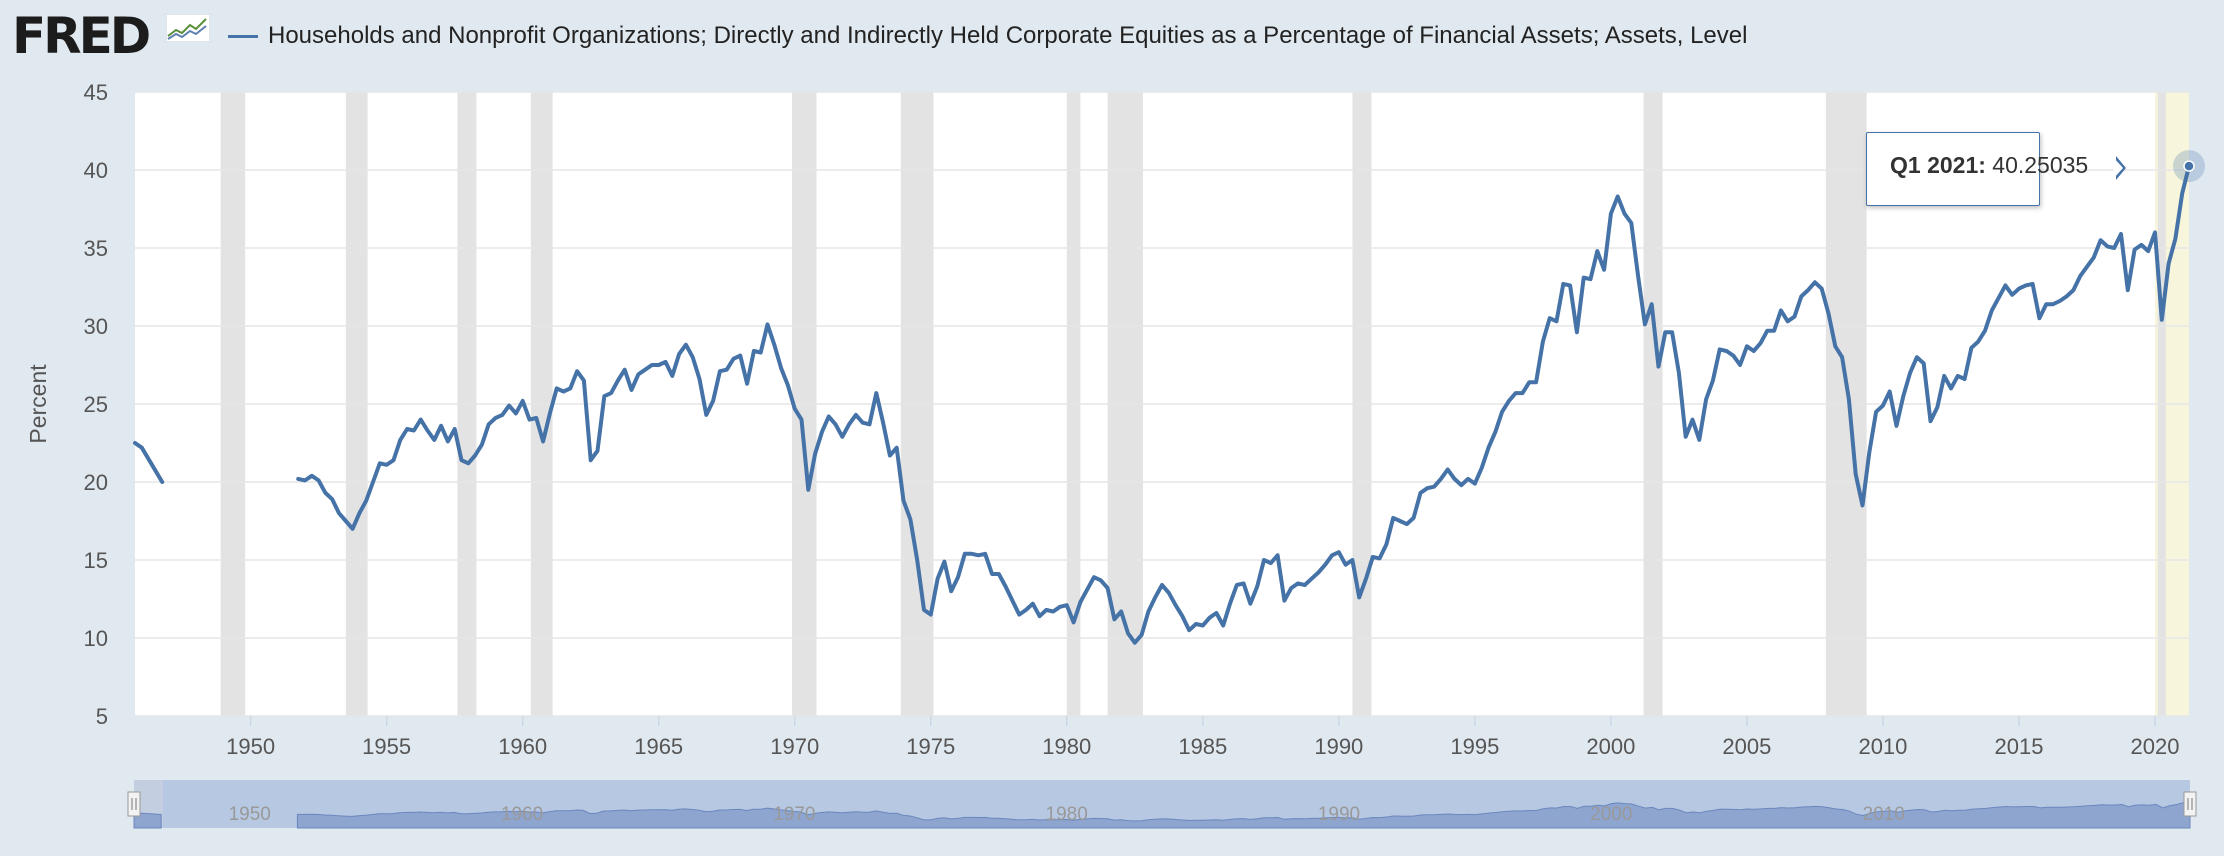  I want to click on x-tick-label: 1975, so click(930, 746).